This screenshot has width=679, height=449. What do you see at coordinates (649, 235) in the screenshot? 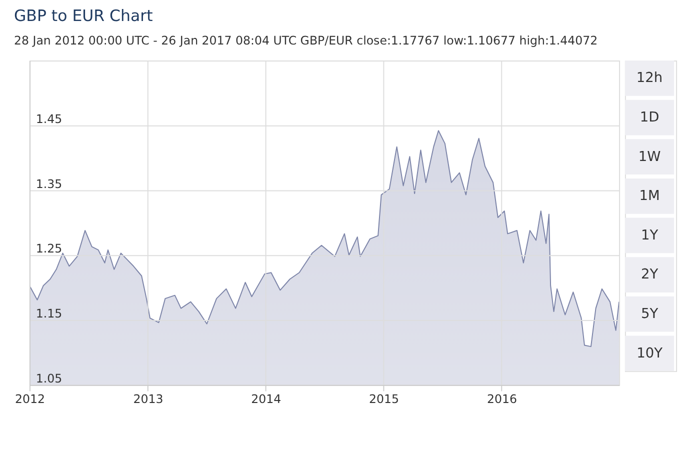
I see `text: 1Y` at bounding box center [649, 235].